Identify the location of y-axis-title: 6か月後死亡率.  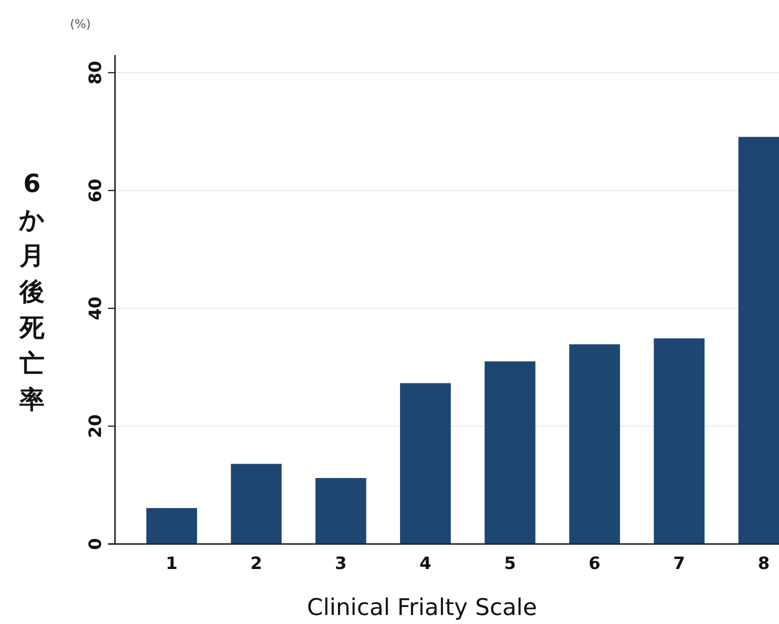
(32, 291).